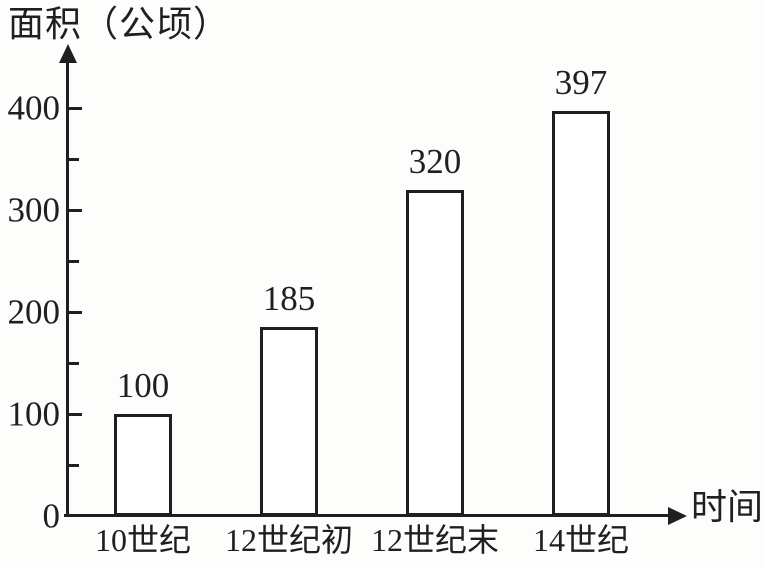 This screenshot has width=763, height=567. What do you see at coordinates (368, 515) in the screenshot?
I see `x-axis-line` at bounding box center [368, 515].